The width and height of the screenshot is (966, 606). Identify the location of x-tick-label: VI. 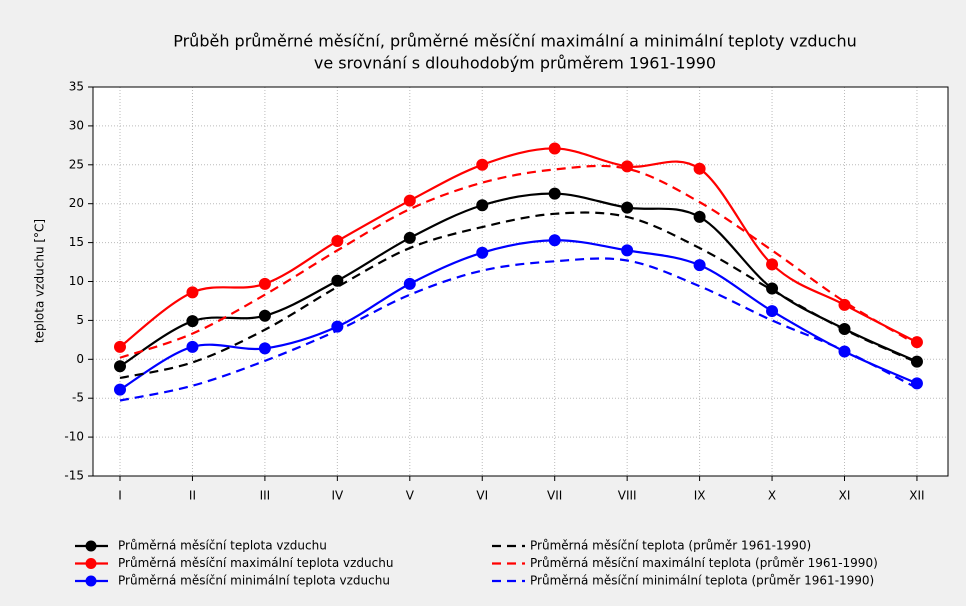
(482, 496).